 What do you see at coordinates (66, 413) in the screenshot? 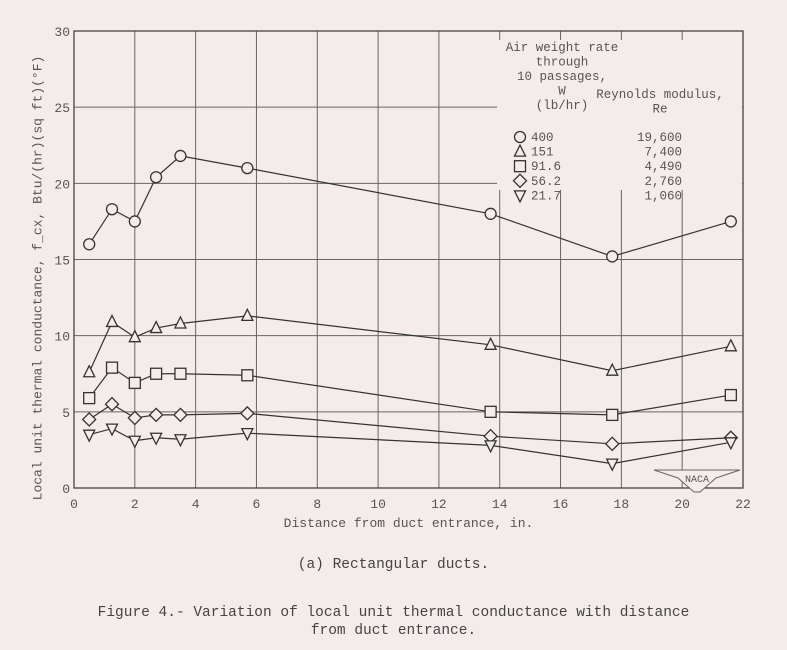
I see `y-tick-label: 5` at bounding box center [66, 413].